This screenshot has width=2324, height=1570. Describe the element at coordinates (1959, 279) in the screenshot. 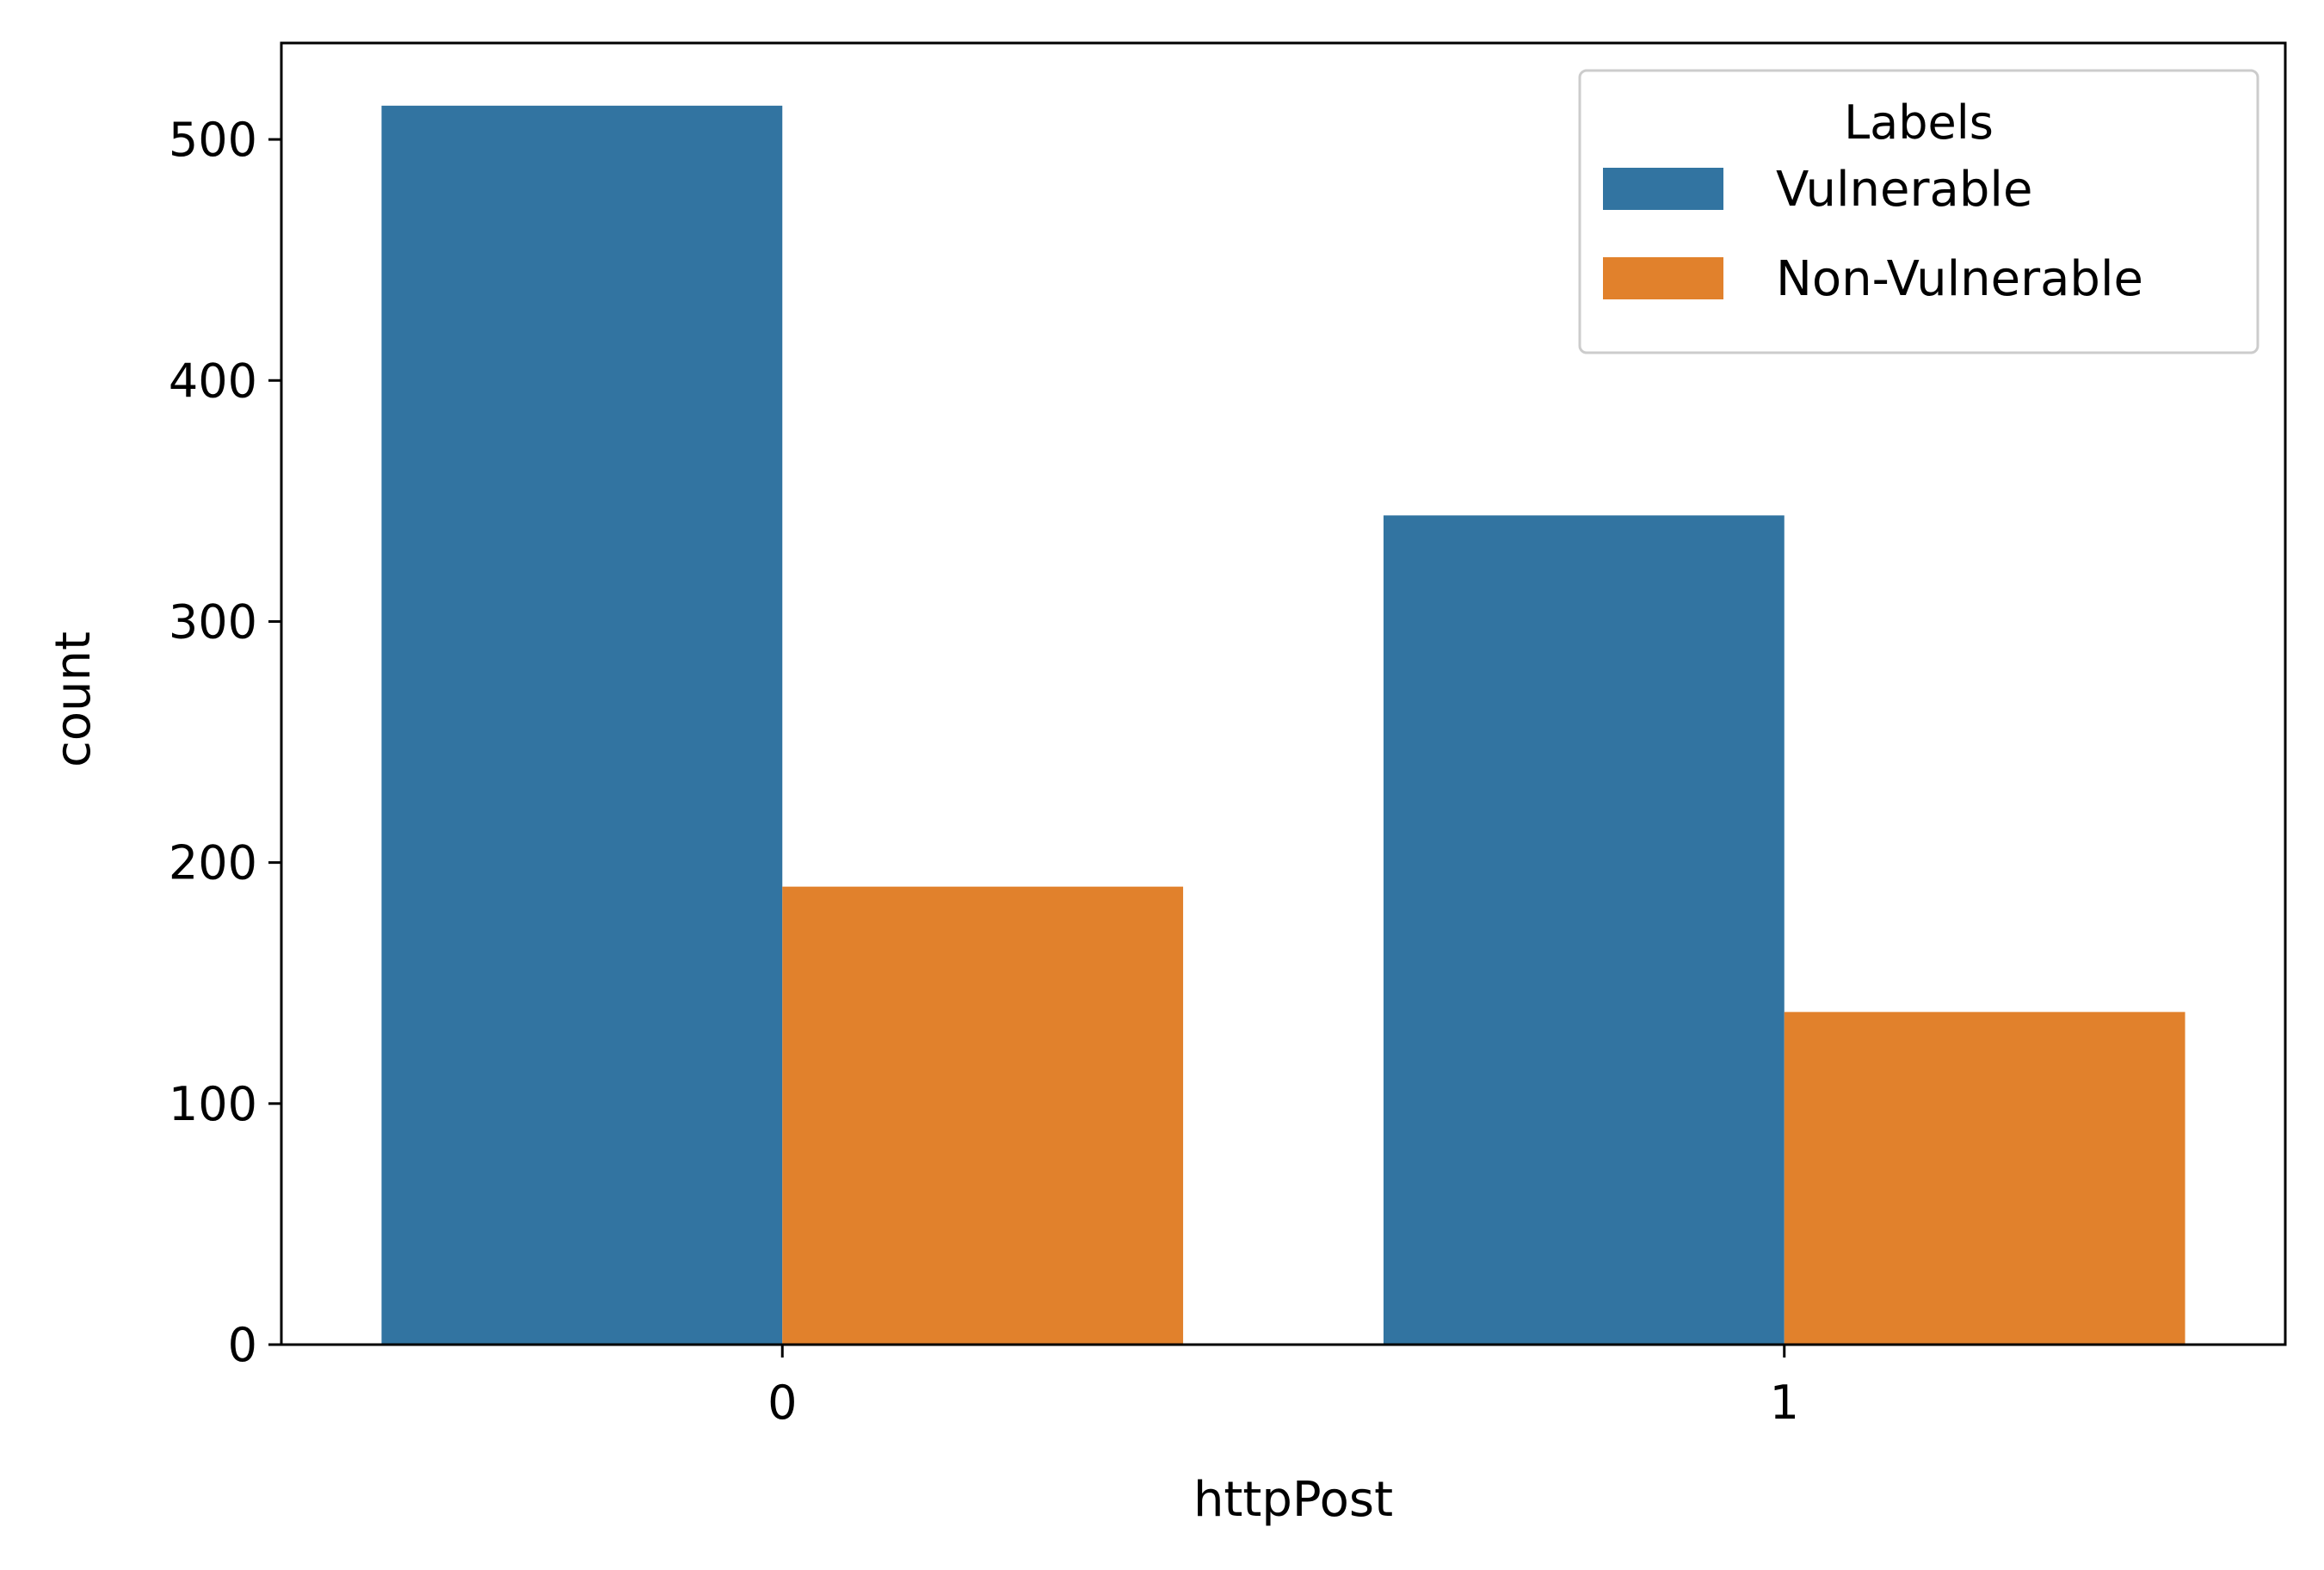

I see `legend-label-non-vulnerable: Non-Vulnerable` at that location.